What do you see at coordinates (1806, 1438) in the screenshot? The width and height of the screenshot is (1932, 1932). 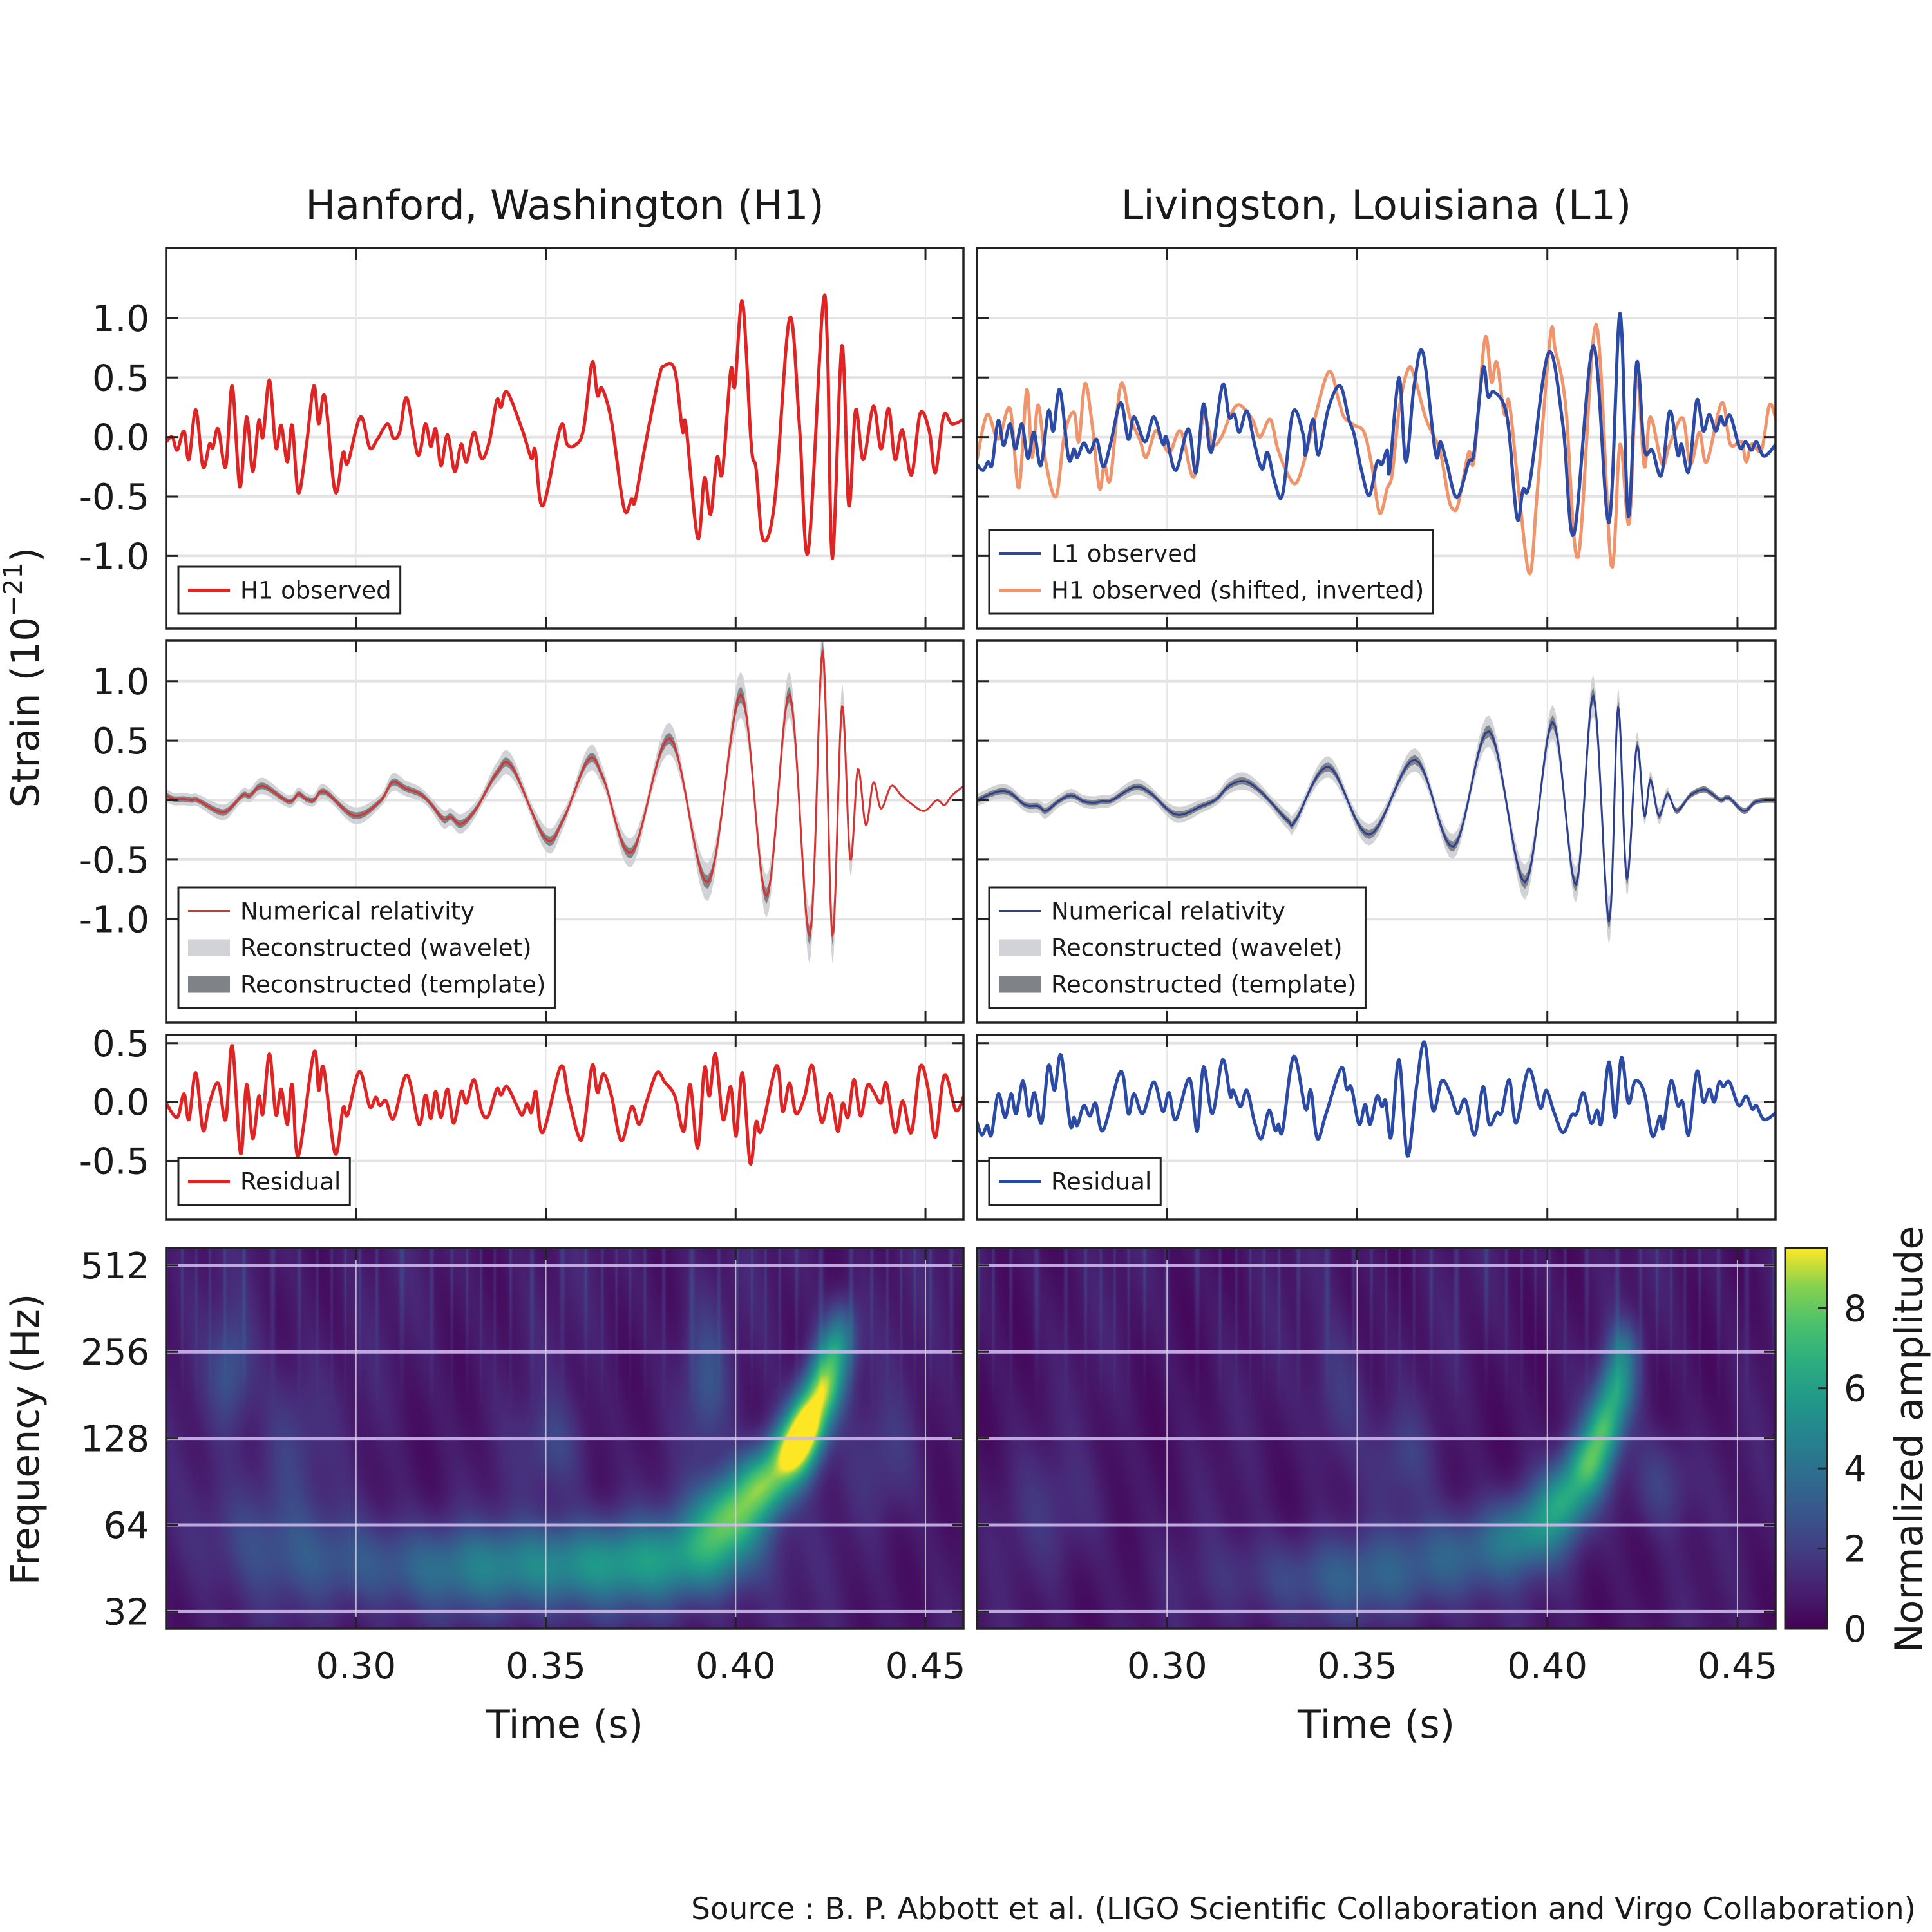 I see `colorbar-gradient-bar` at bounding box center [1806, 1438].